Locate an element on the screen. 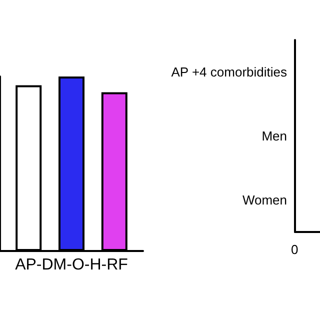 Image resolution: width=320 pixels, height=320 pixels. category-label: Women is located at coordinates (264, 200).